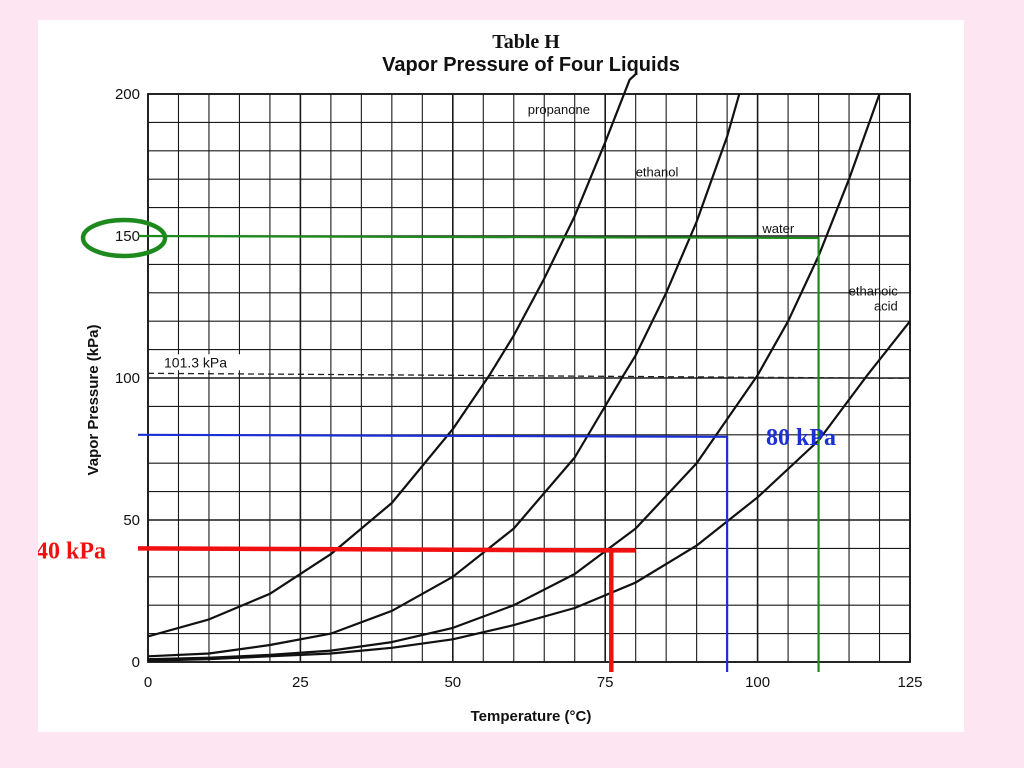  Describe the element at coordinates (801, 438) in the screenshot. I see `annotation-label-blue: 80 kPa` at that location.